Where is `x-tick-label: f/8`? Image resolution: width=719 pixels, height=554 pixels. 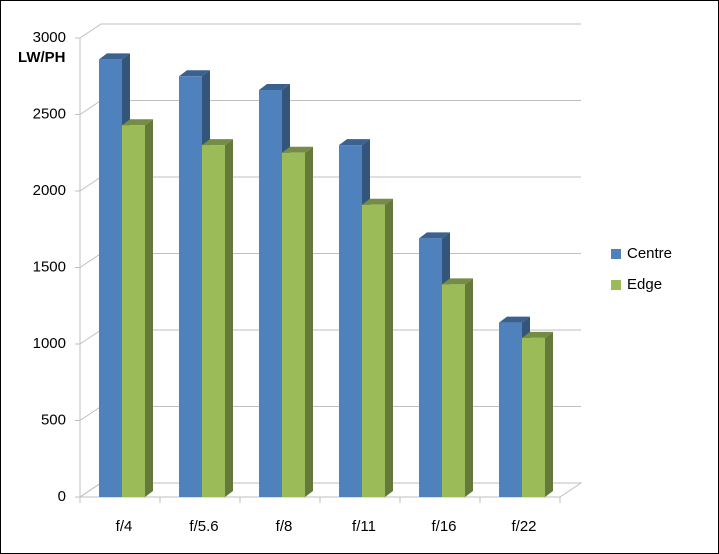 x-tick-label: f/8 is located at coordinates (284, 526).